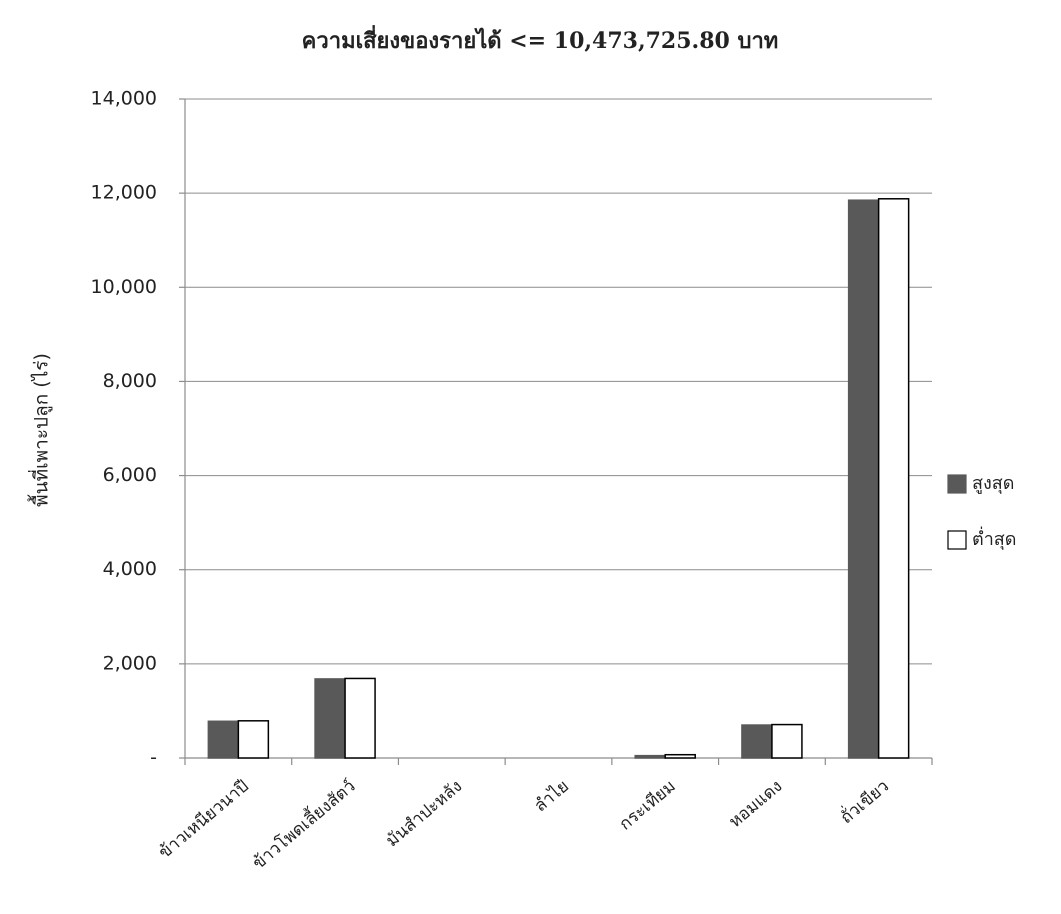 This screenshot has height=914, width=1061. Describe the element at coordinates (130, 569) in the screenshot. I see `y-tick-label: 4,000` at that location.